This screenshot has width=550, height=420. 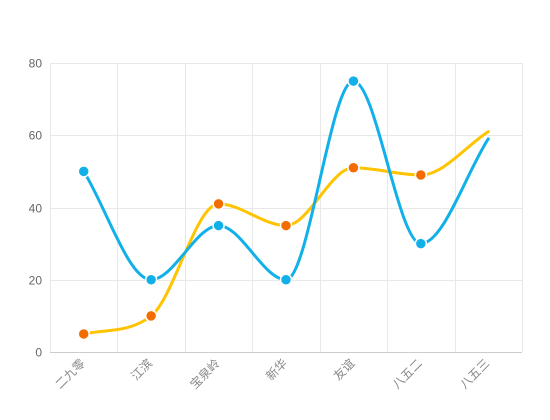 I want to click on x-tick-label: 宝泉岭, so click(x=204, y=373).